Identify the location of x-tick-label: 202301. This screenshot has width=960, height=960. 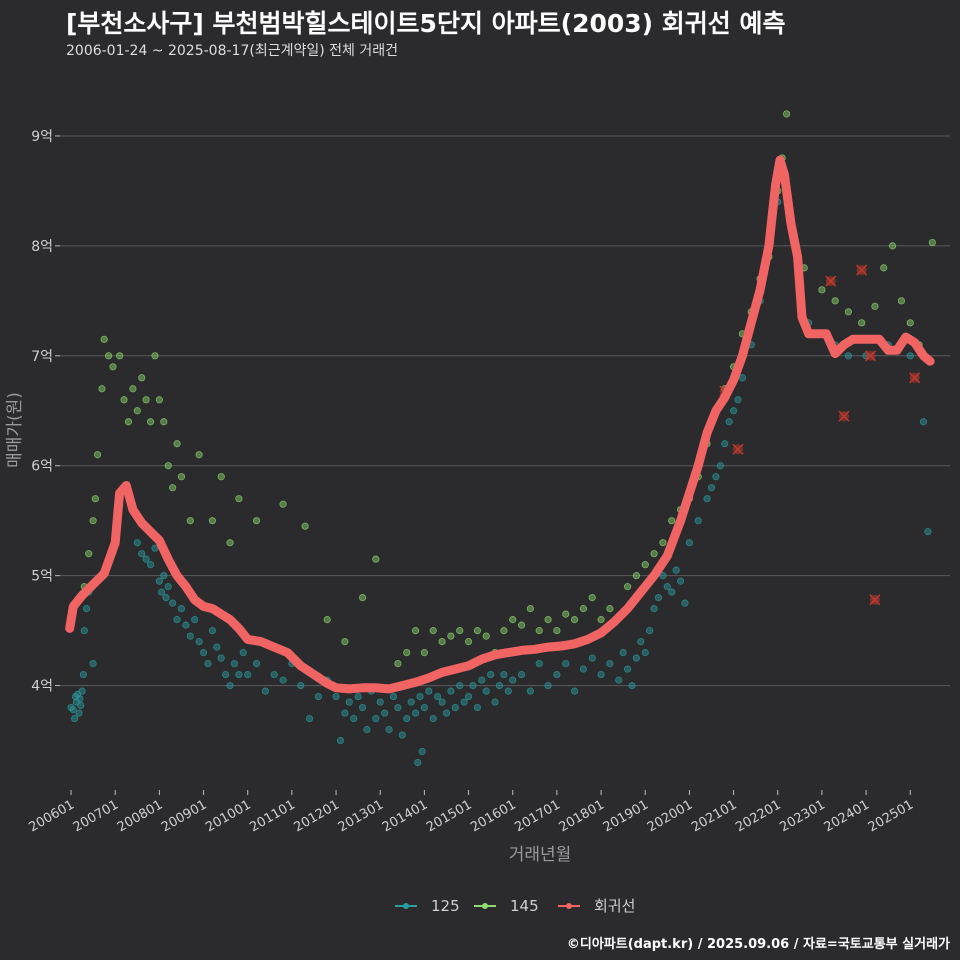
(802, 816).